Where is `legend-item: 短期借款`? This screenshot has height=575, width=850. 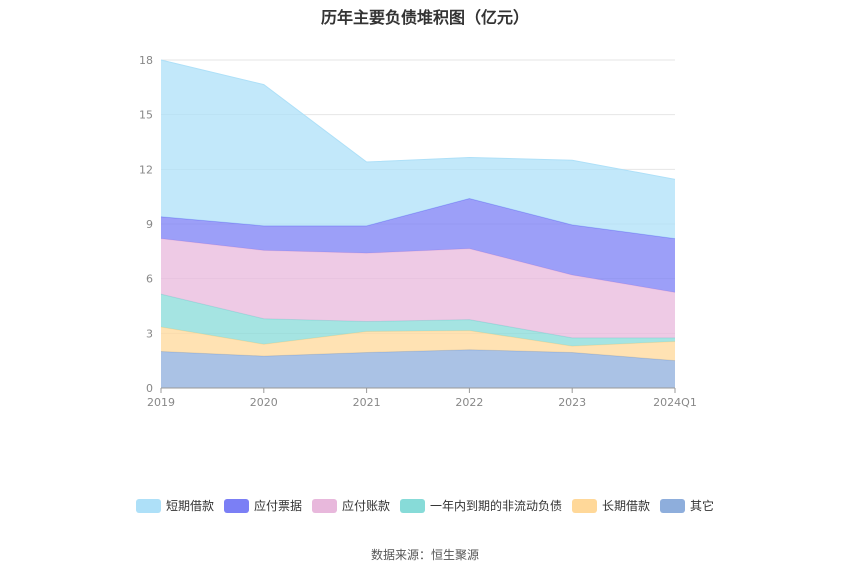 legend-item: 短期借款 is located at coordinates (174, 505).